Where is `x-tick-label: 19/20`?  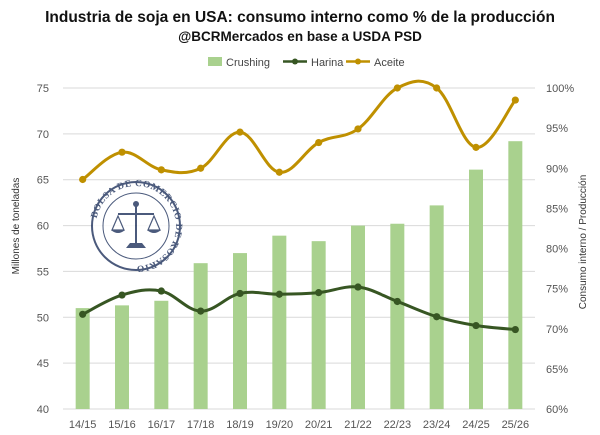 x-tick-label: 19/20 is located at coordinates (280, 425).